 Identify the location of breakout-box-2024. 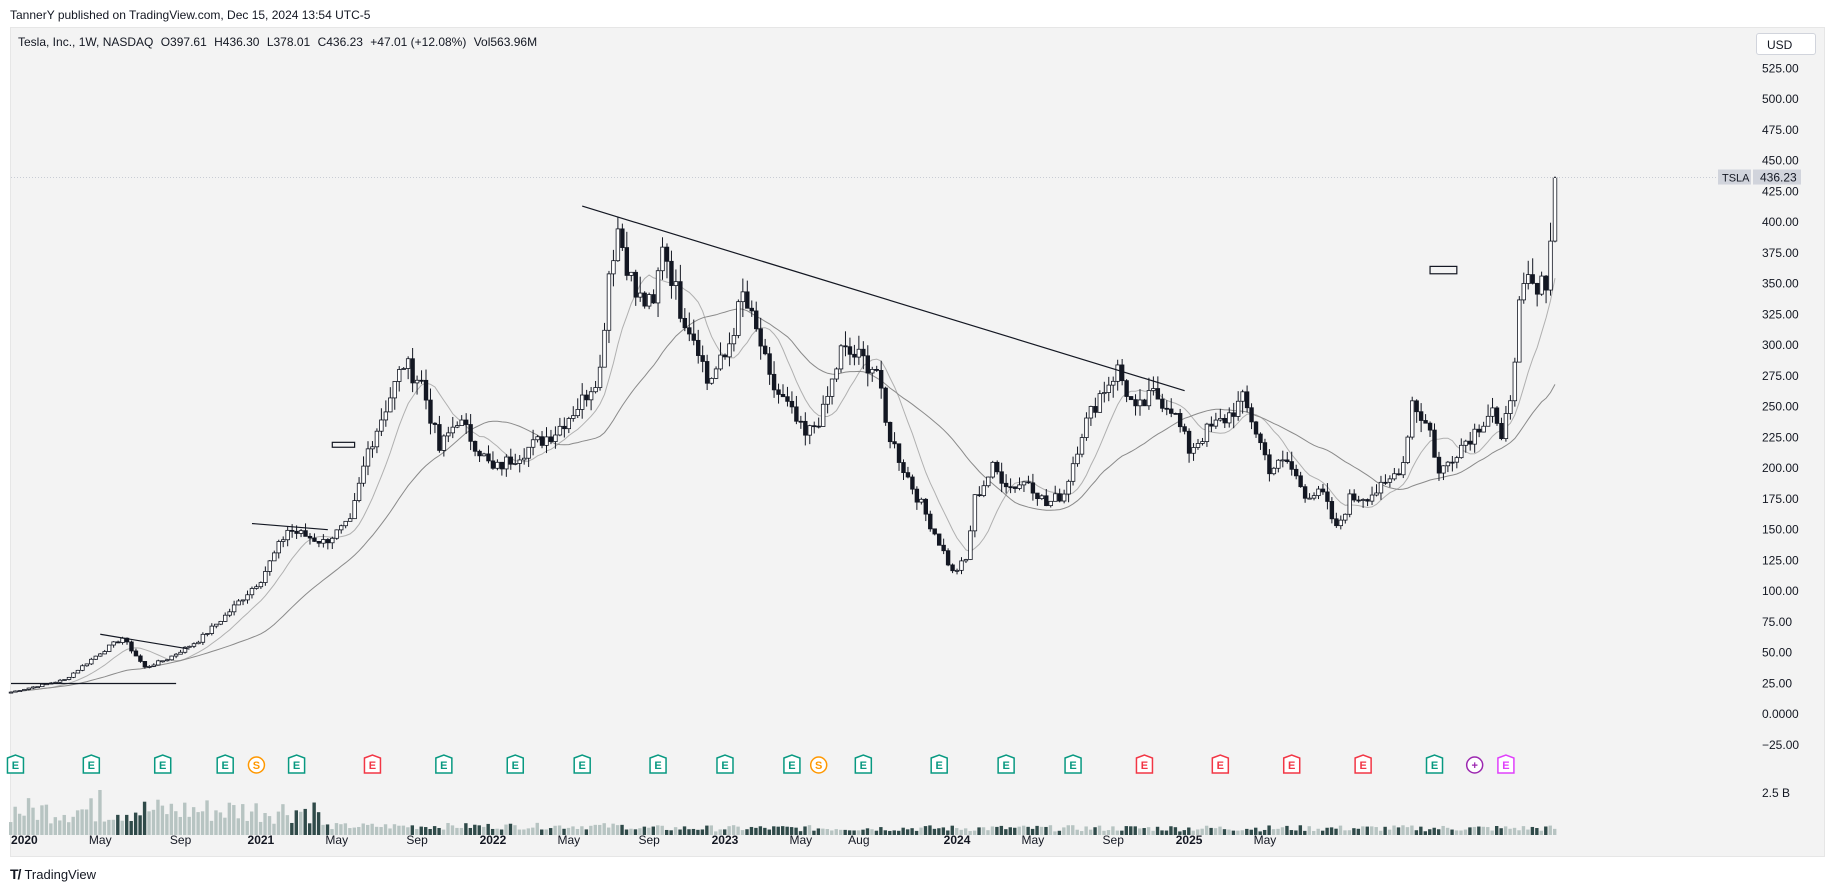
(1443, 270).